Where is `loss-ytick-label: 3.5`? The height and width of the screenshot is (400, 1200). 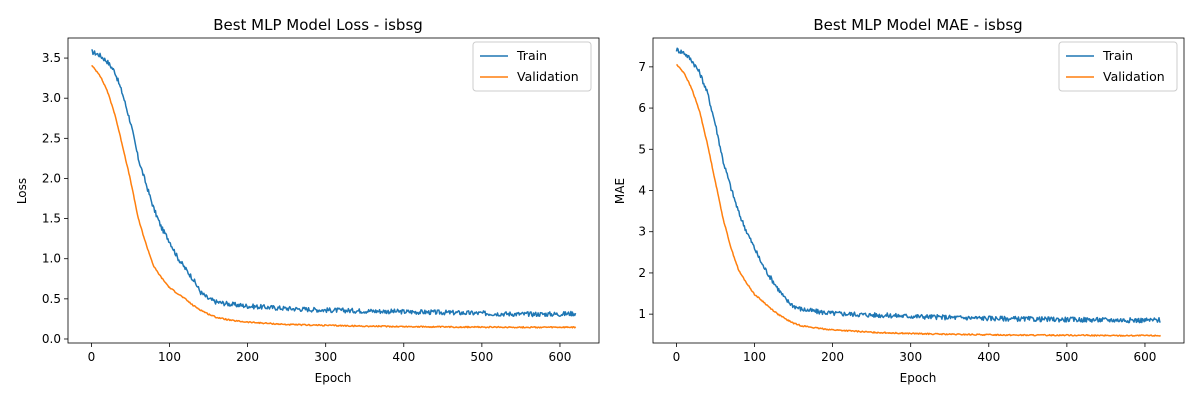
loss-ytick-label: 3.5 is located at coordinates (51, 58).